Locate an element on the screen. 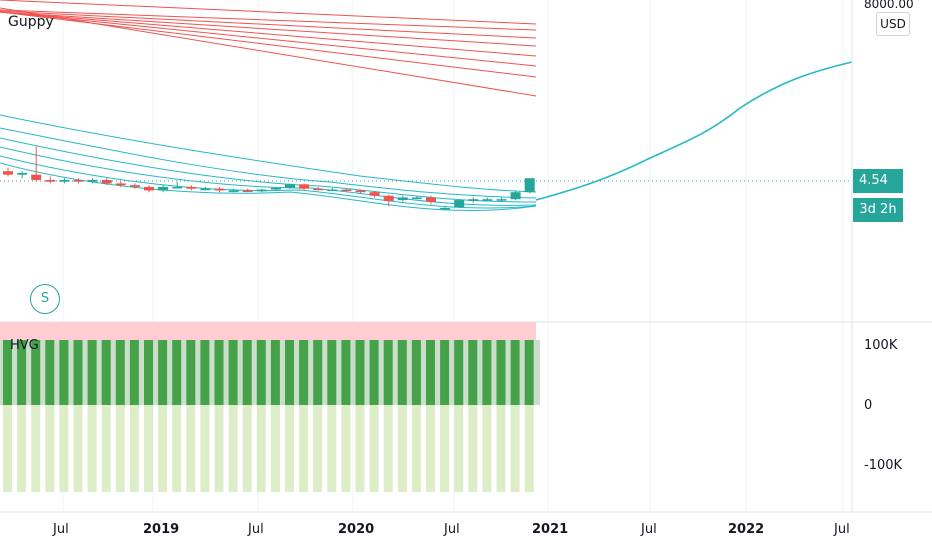  volume-shade is located at coordinates (270, 372).